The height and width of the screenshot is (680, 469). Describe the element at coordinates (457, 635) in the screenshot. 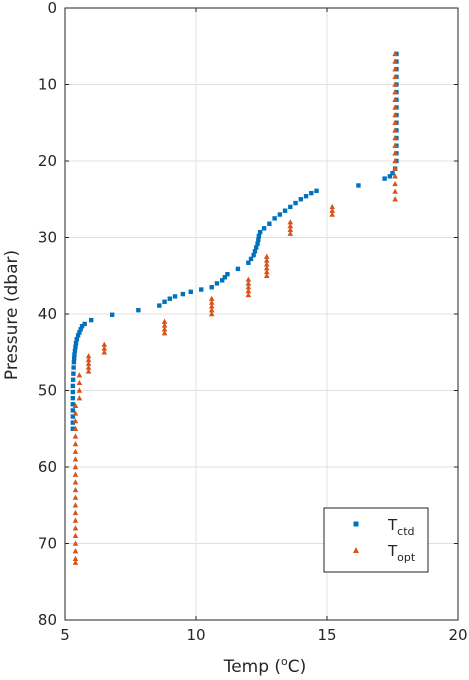

I see `x-tick-label-3: 20` at that location.